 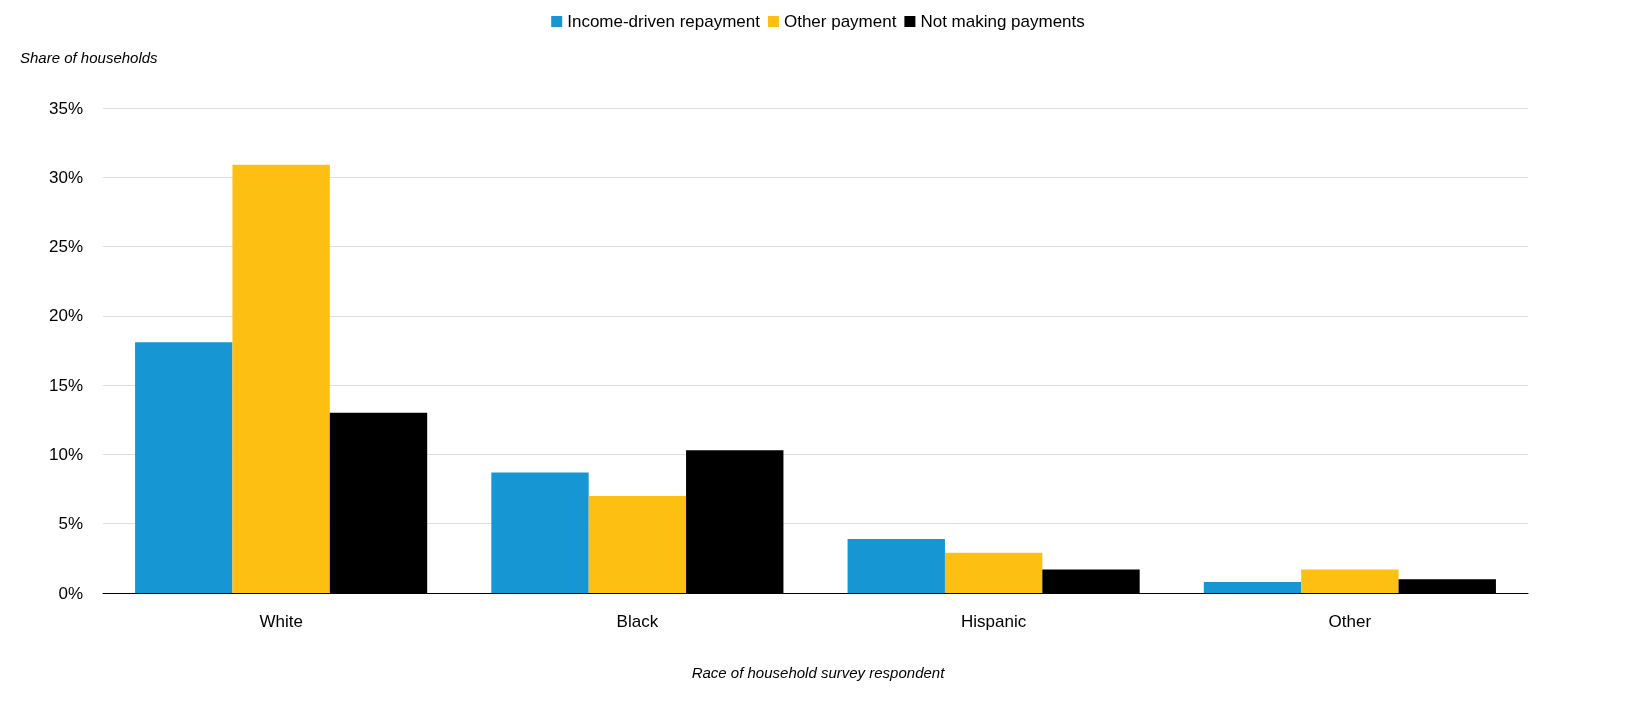 I want to click on y-tick-label: 10%, so click(x=65, y=454).